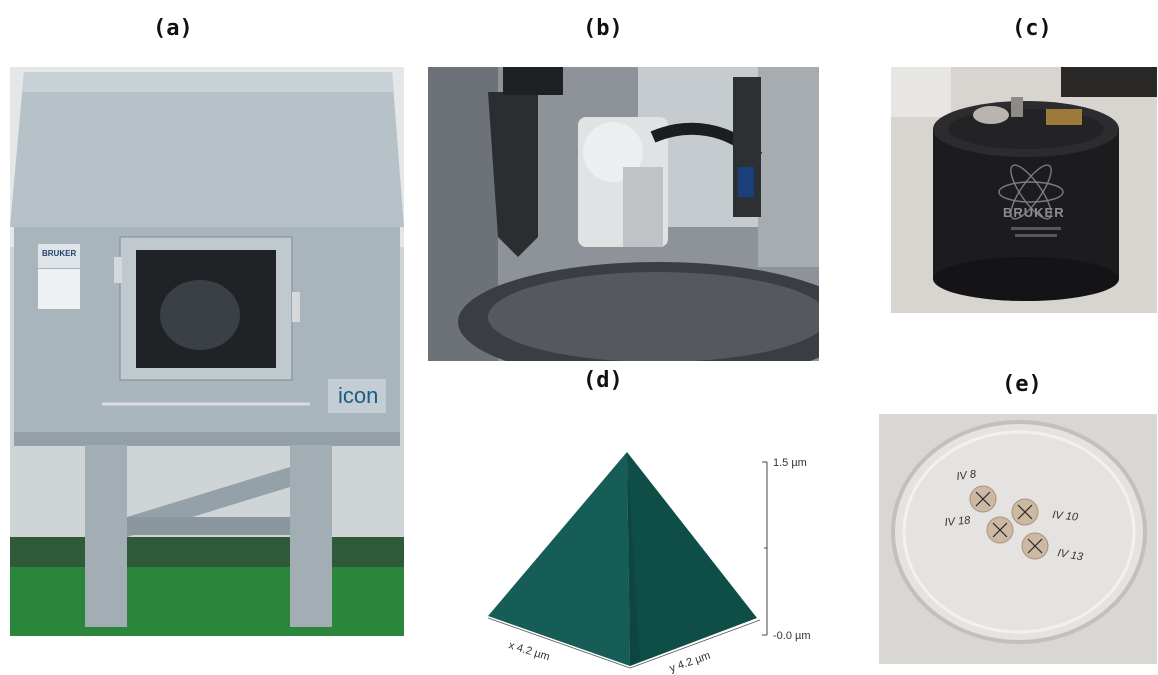 Image resolution: width=1158 pixels, height=675 pixels. Describe the element at coordinates (603, 380) in the screenshot. I see `panel-label-d: (d)` at that location.